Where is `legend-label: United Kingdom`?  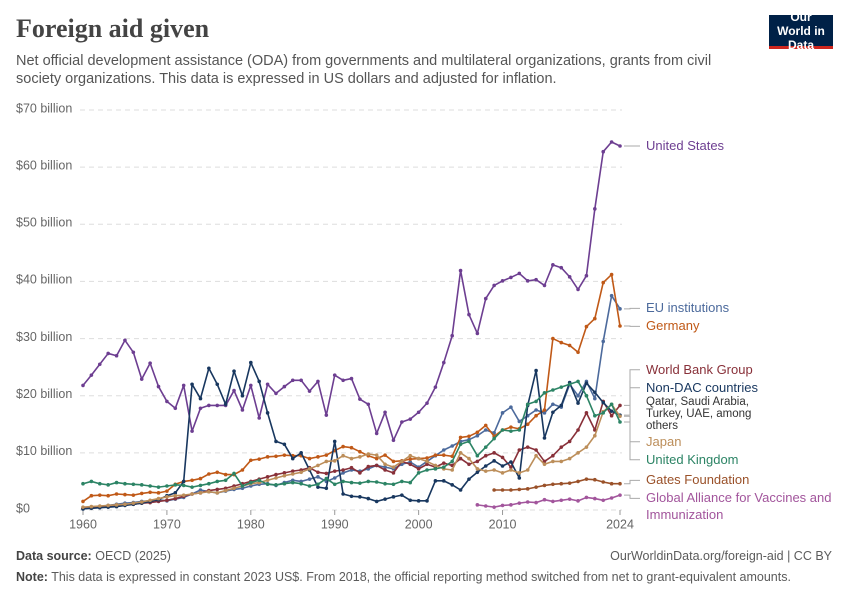 legend-label: United Kingdom is located at coordinates (692, 459).